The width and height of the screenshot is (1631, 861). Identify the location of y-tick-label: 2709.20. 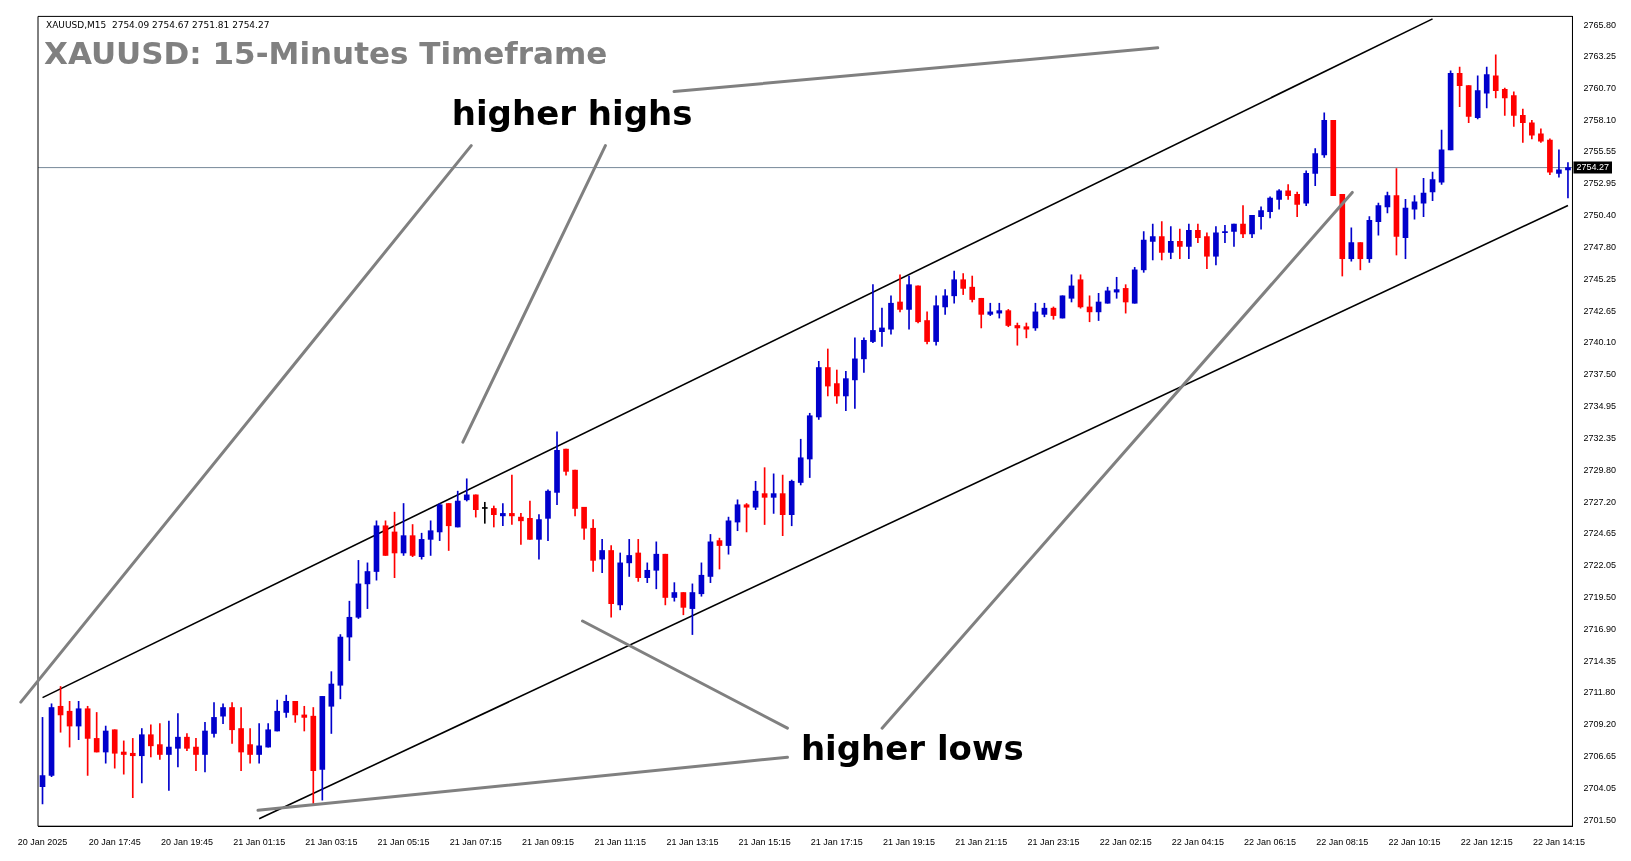
(1600, 724).